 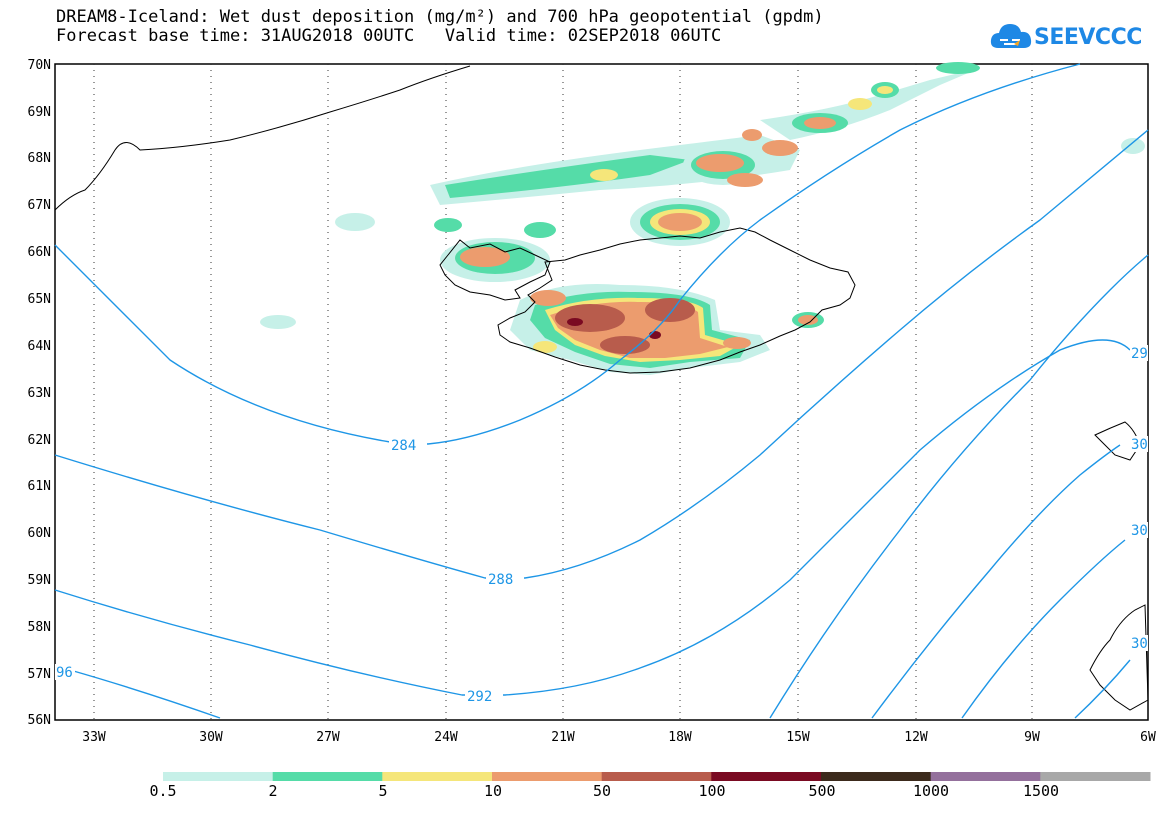 What do you see at coordinates (1139, 644) in the screenshot?
I see `contour-label-30c: 30` at bounding box center [1139, 644].